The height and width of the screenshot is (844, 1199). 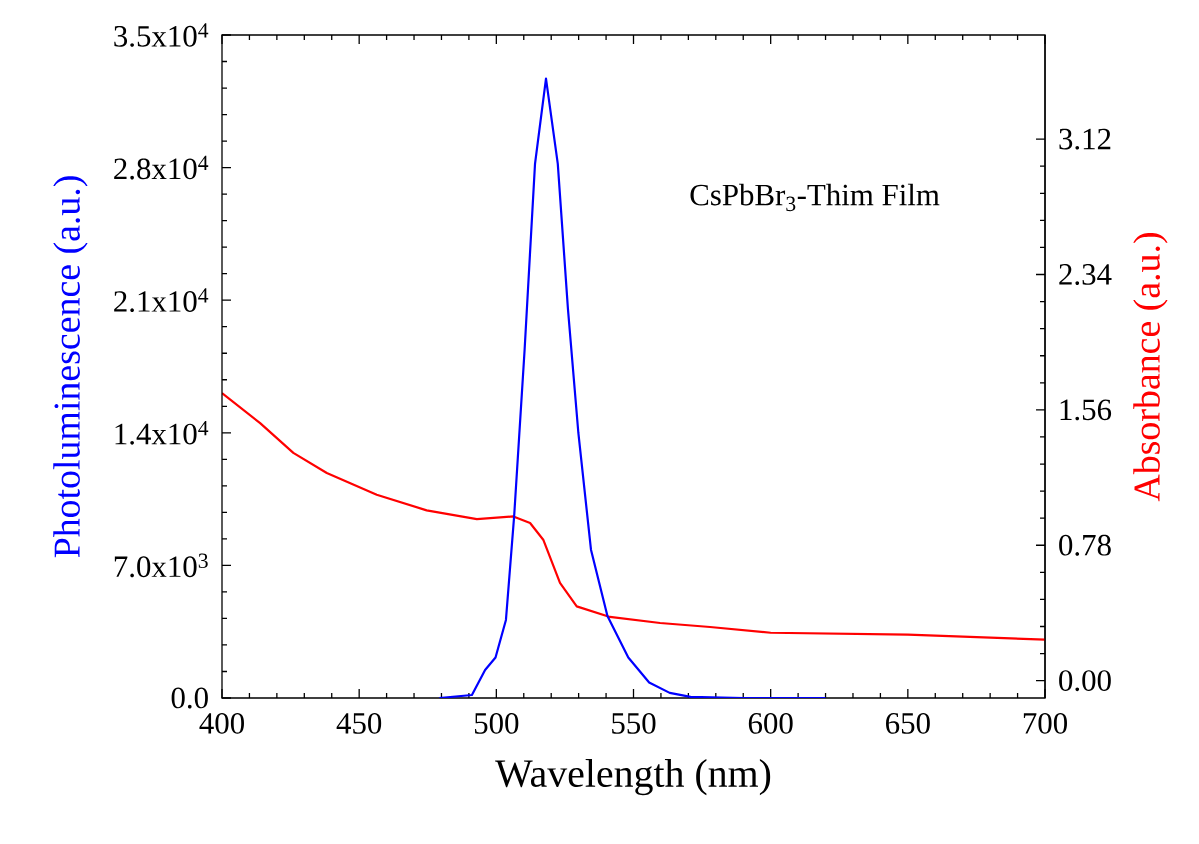 What do you see at coordinates (70, 367) in the screenshot?
I see `y-axis-title: Photoluminescence (a.u.)` at bounding box center [70, 367].